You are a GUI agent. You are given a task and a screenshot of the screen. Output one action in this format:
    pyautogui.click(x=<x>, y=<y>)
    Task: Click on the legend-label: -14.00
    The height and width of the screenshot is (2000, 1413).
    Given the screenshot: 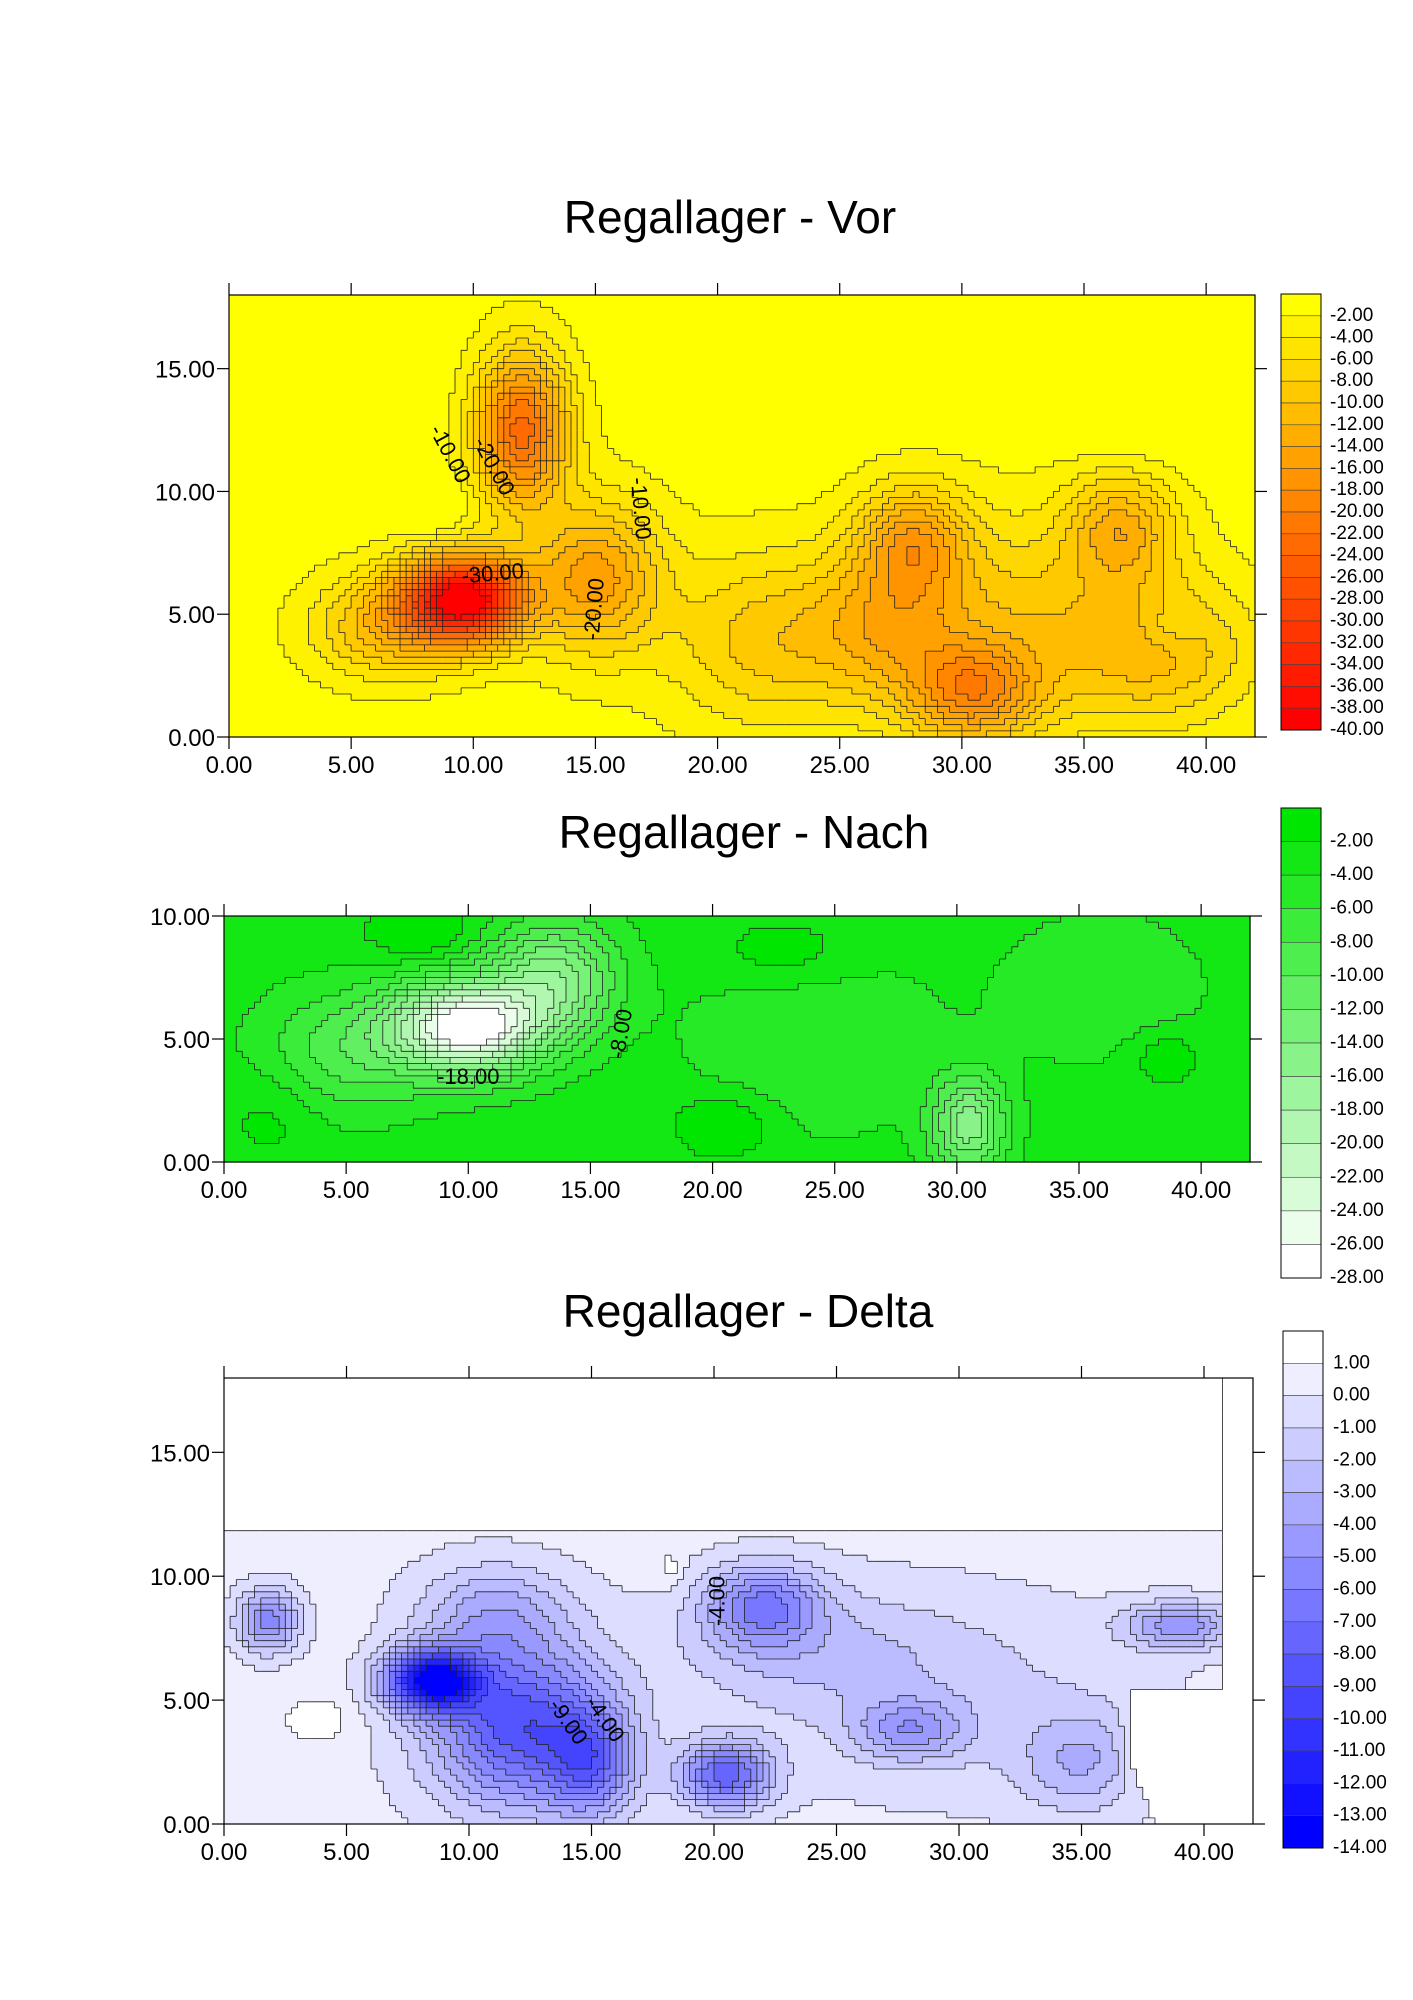 What is the action you would take?
    pyautogui.click(x=1357, y=1042)
    